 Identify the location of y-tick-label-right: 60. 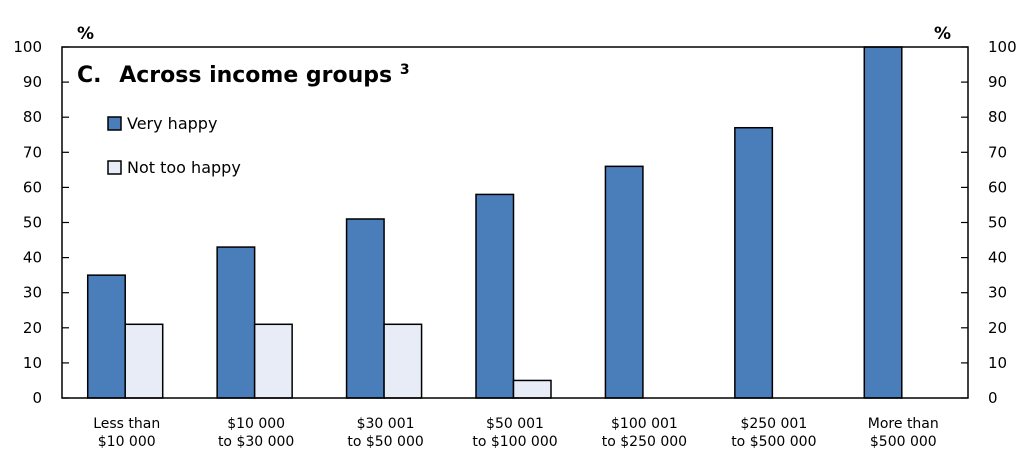
(997, 187).